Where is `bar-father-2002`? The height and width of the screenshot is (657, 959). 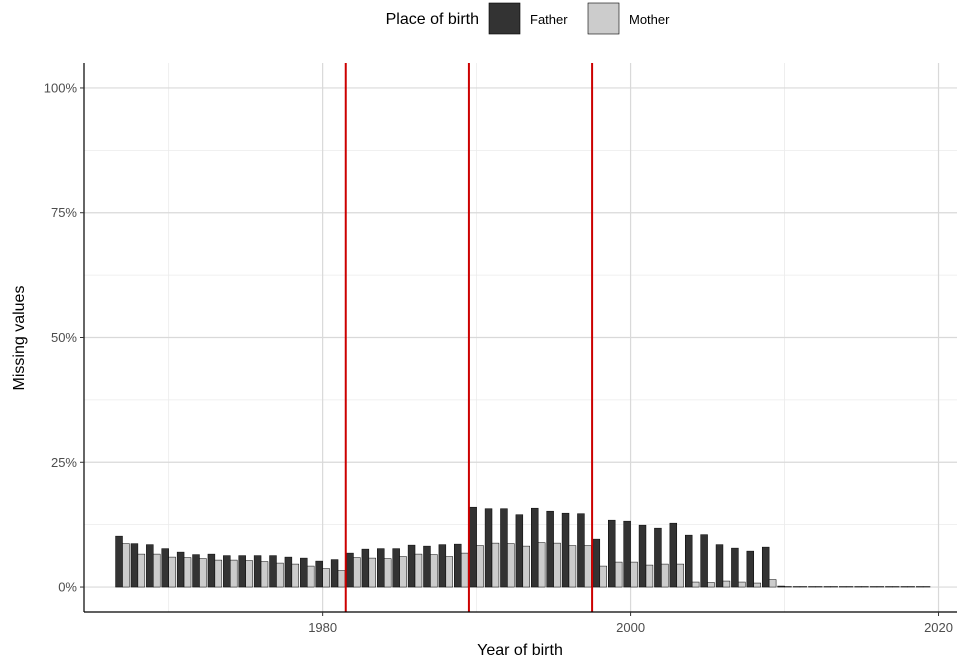
bar-father-2002 is located at coordinates (658, 557).